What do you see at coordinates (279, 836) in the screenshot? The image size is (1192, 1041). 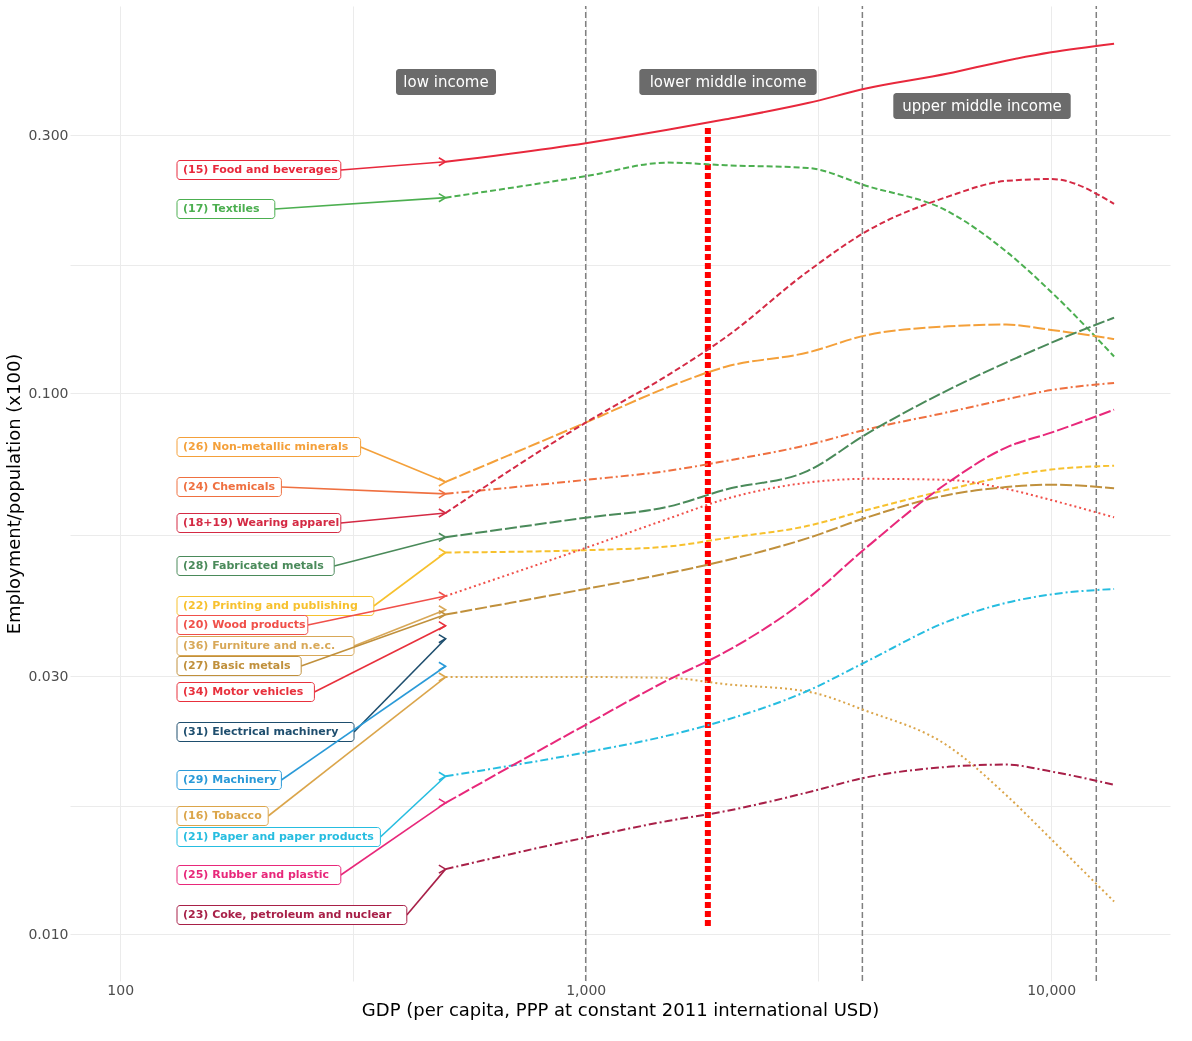 I see `text: (21) Paper and paper products` at bounding box center [279, 836].